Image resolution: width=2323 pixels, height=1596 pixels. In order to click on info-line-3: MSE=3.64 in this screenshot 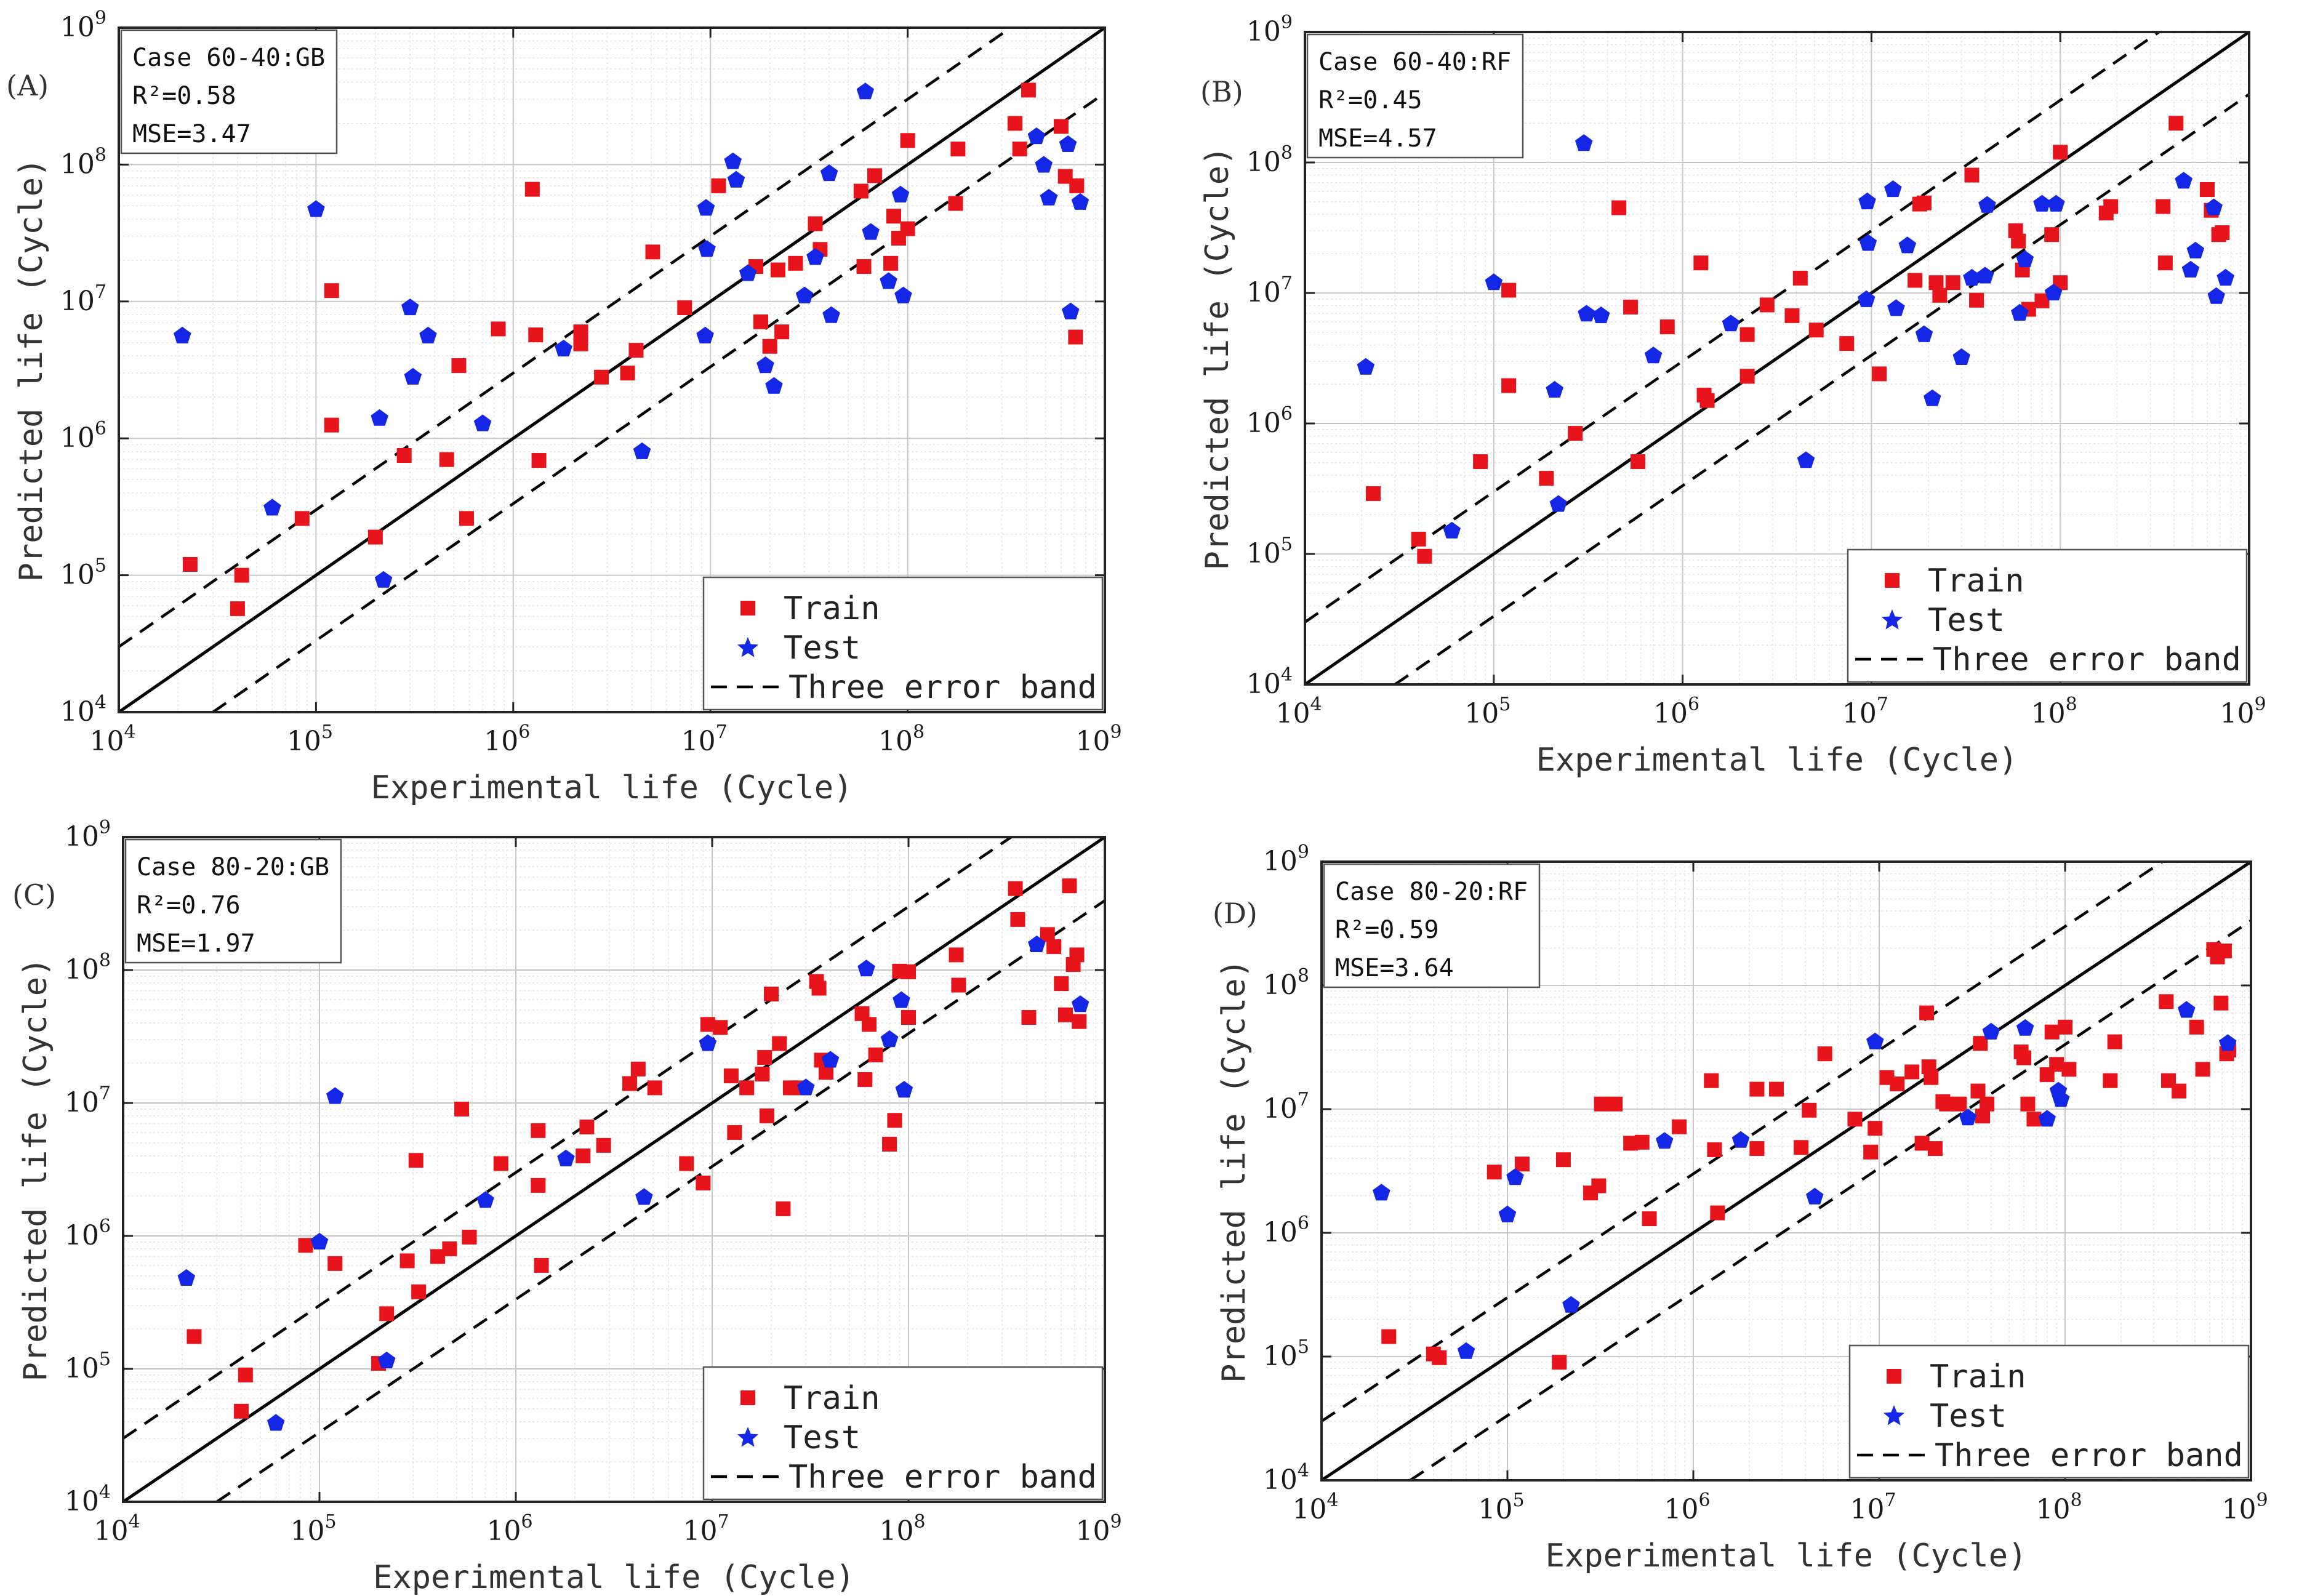, I will do `click(1394, 968)`.